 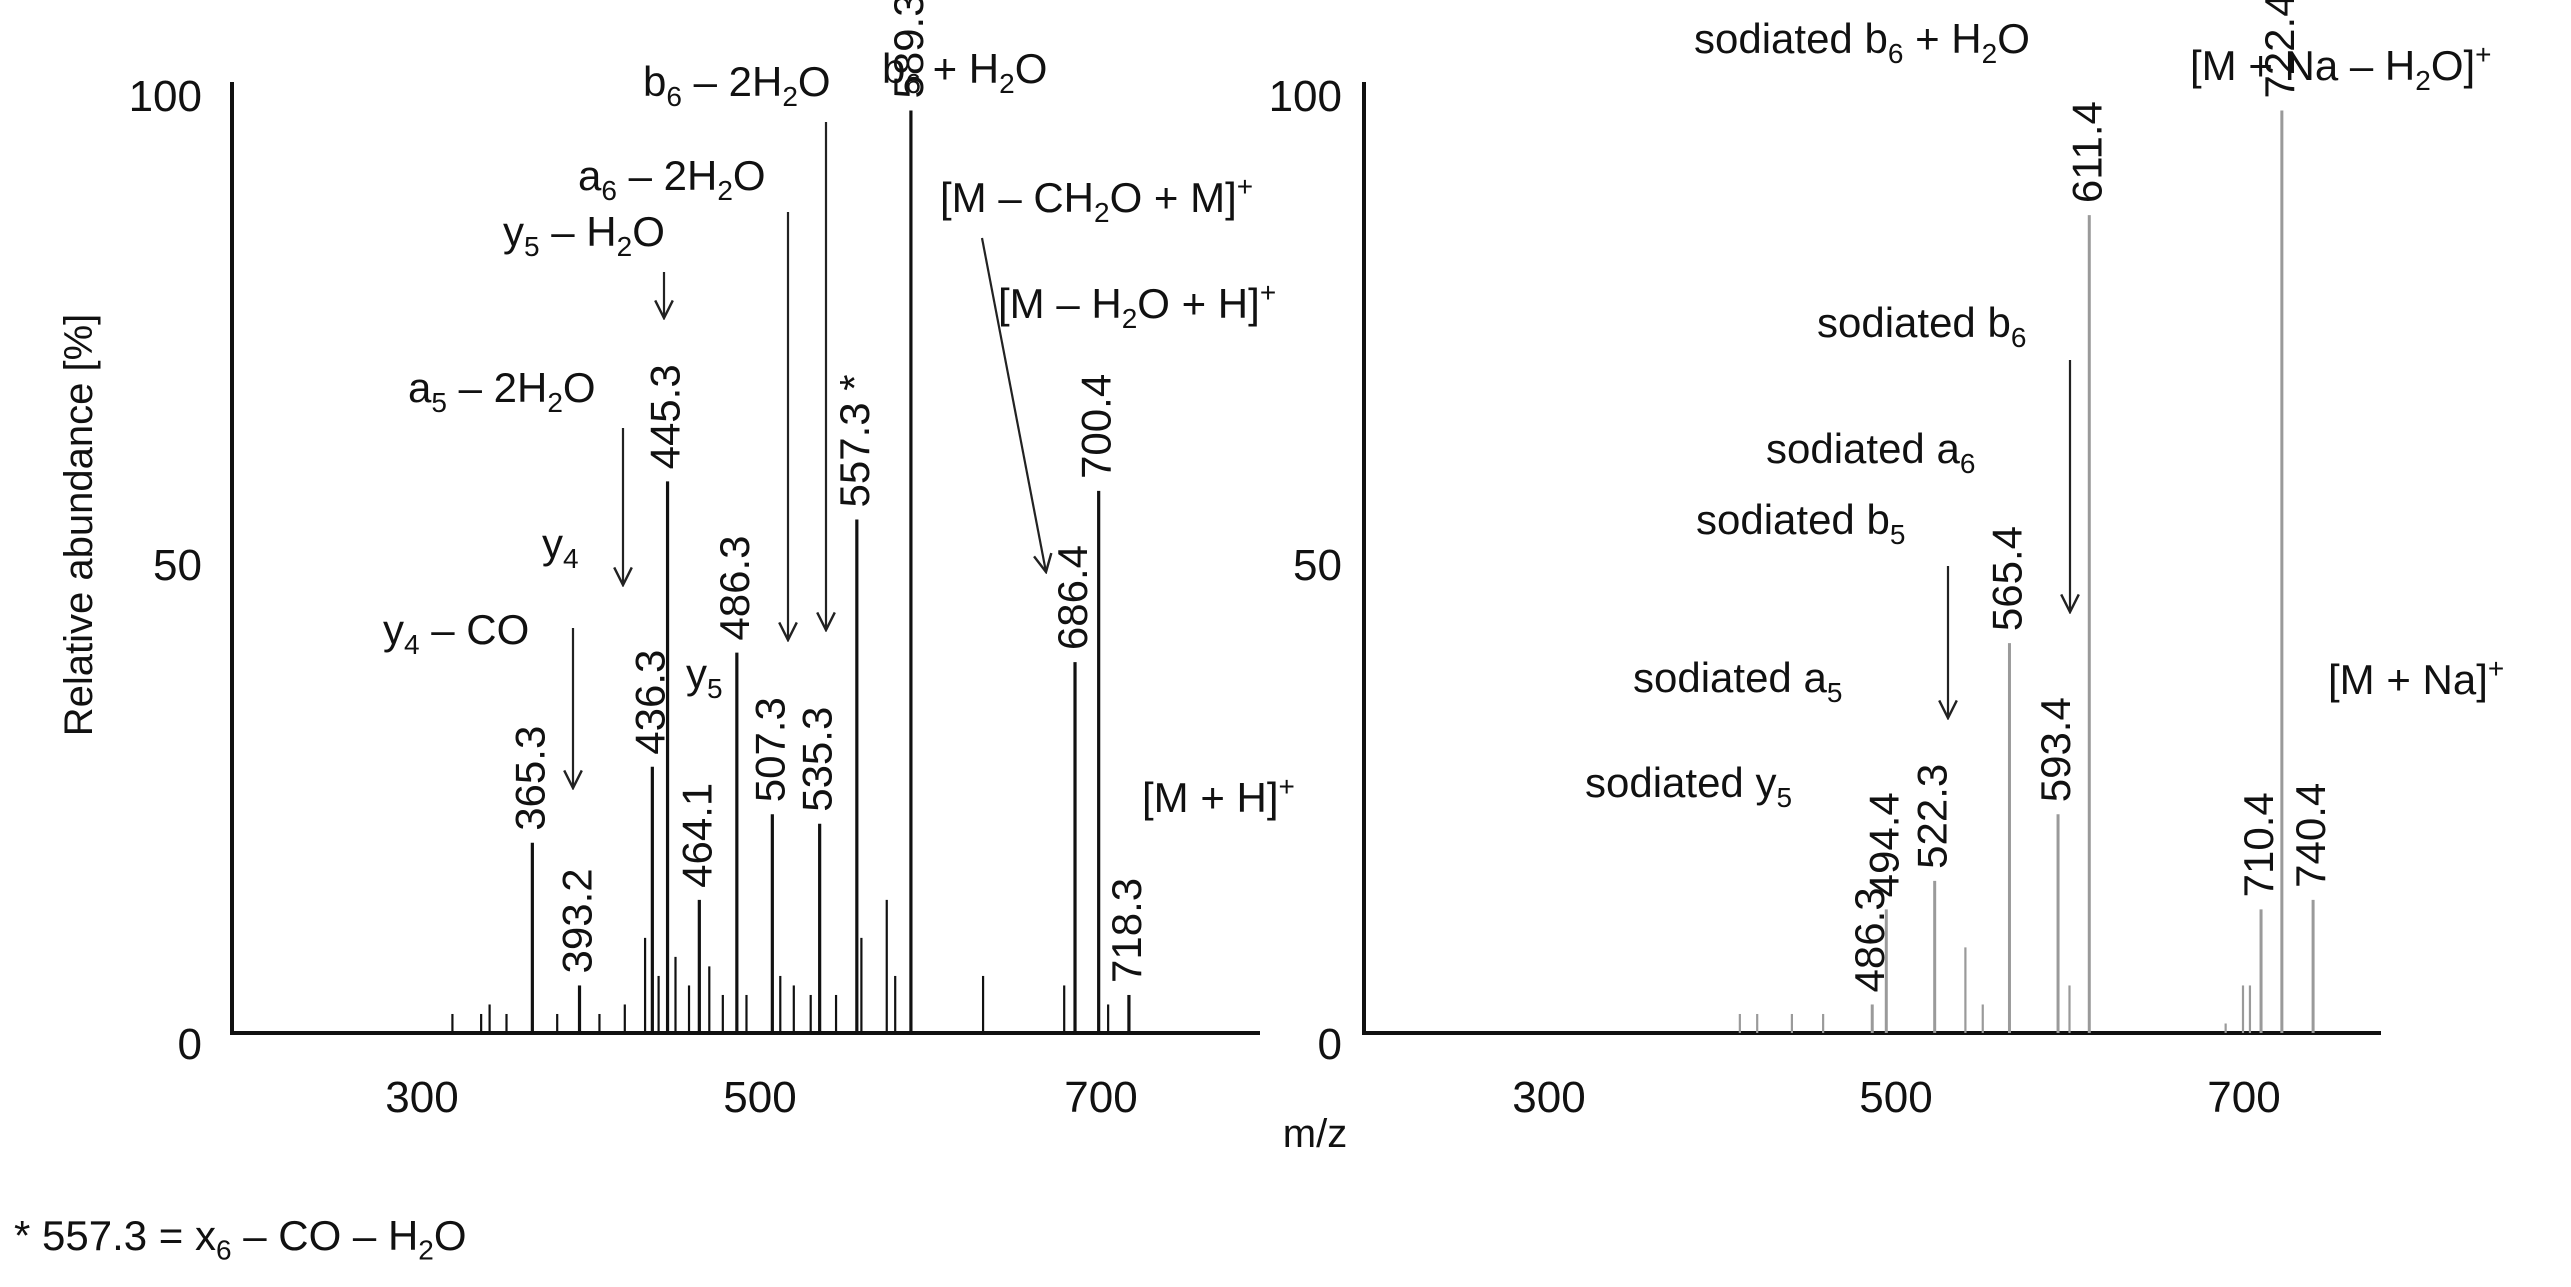 I want to click on left-xtick-300: 300, so click(x=421, y=1097).